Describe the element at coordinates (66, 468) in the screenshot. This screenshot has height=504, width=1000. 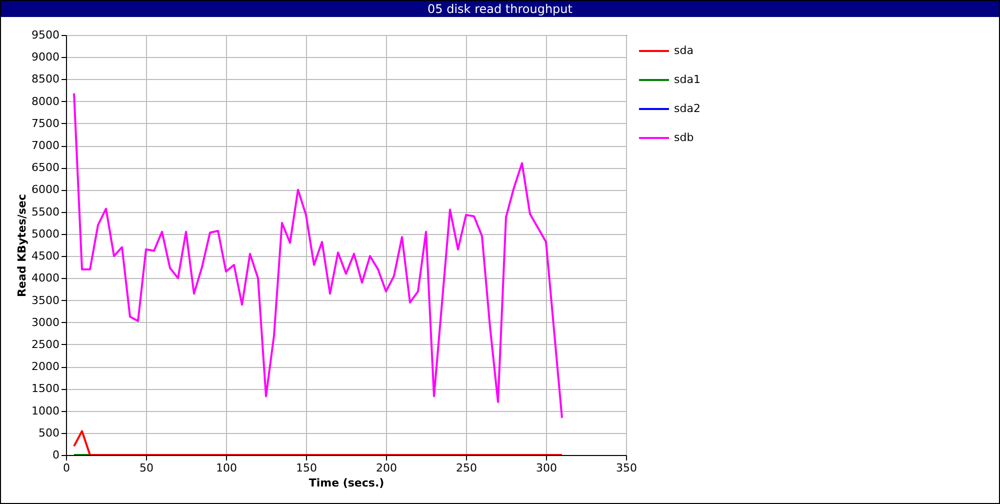
I see `x-tick-label: 0` at that location.